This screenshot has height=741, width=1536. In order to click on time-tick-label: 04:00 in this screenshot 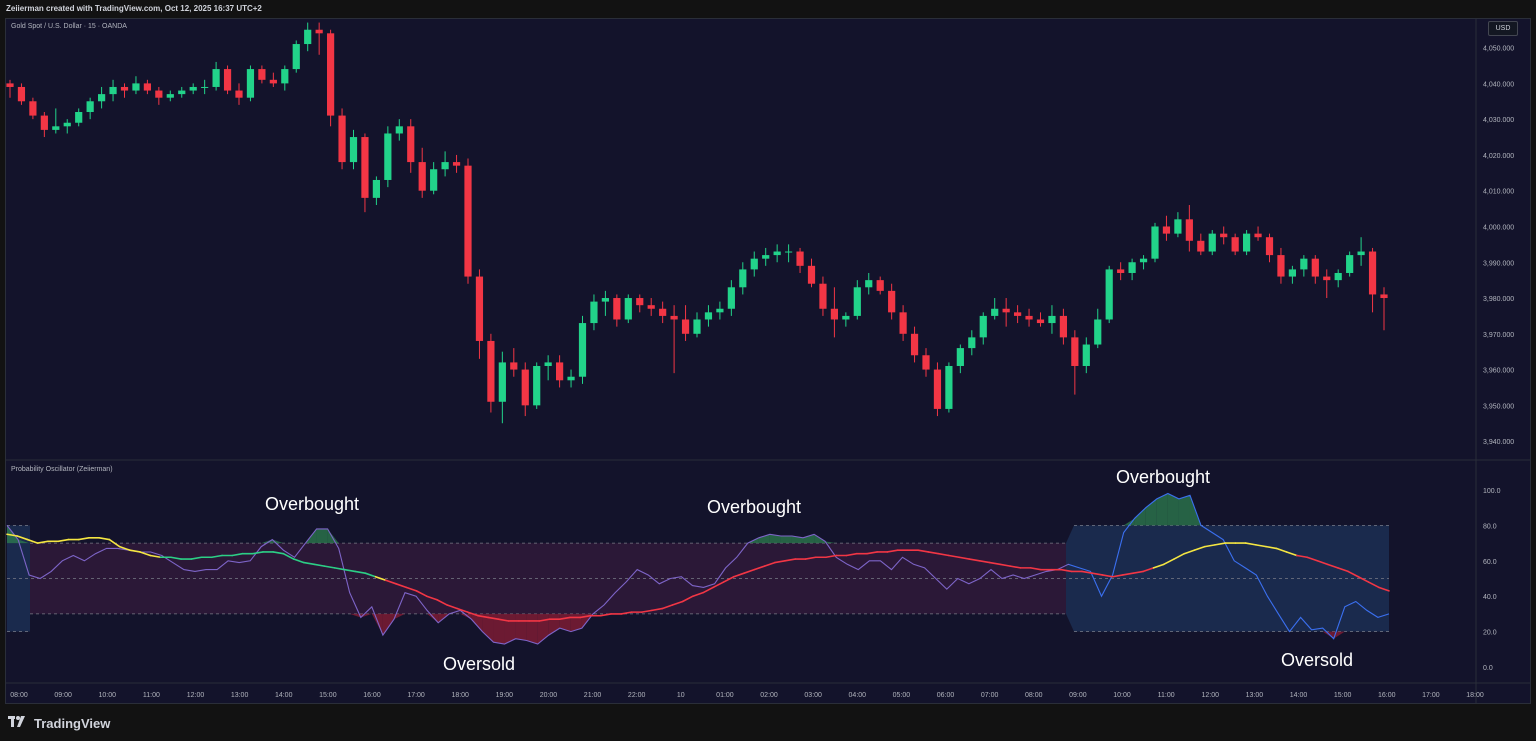, I will do `click(858, 695)`.